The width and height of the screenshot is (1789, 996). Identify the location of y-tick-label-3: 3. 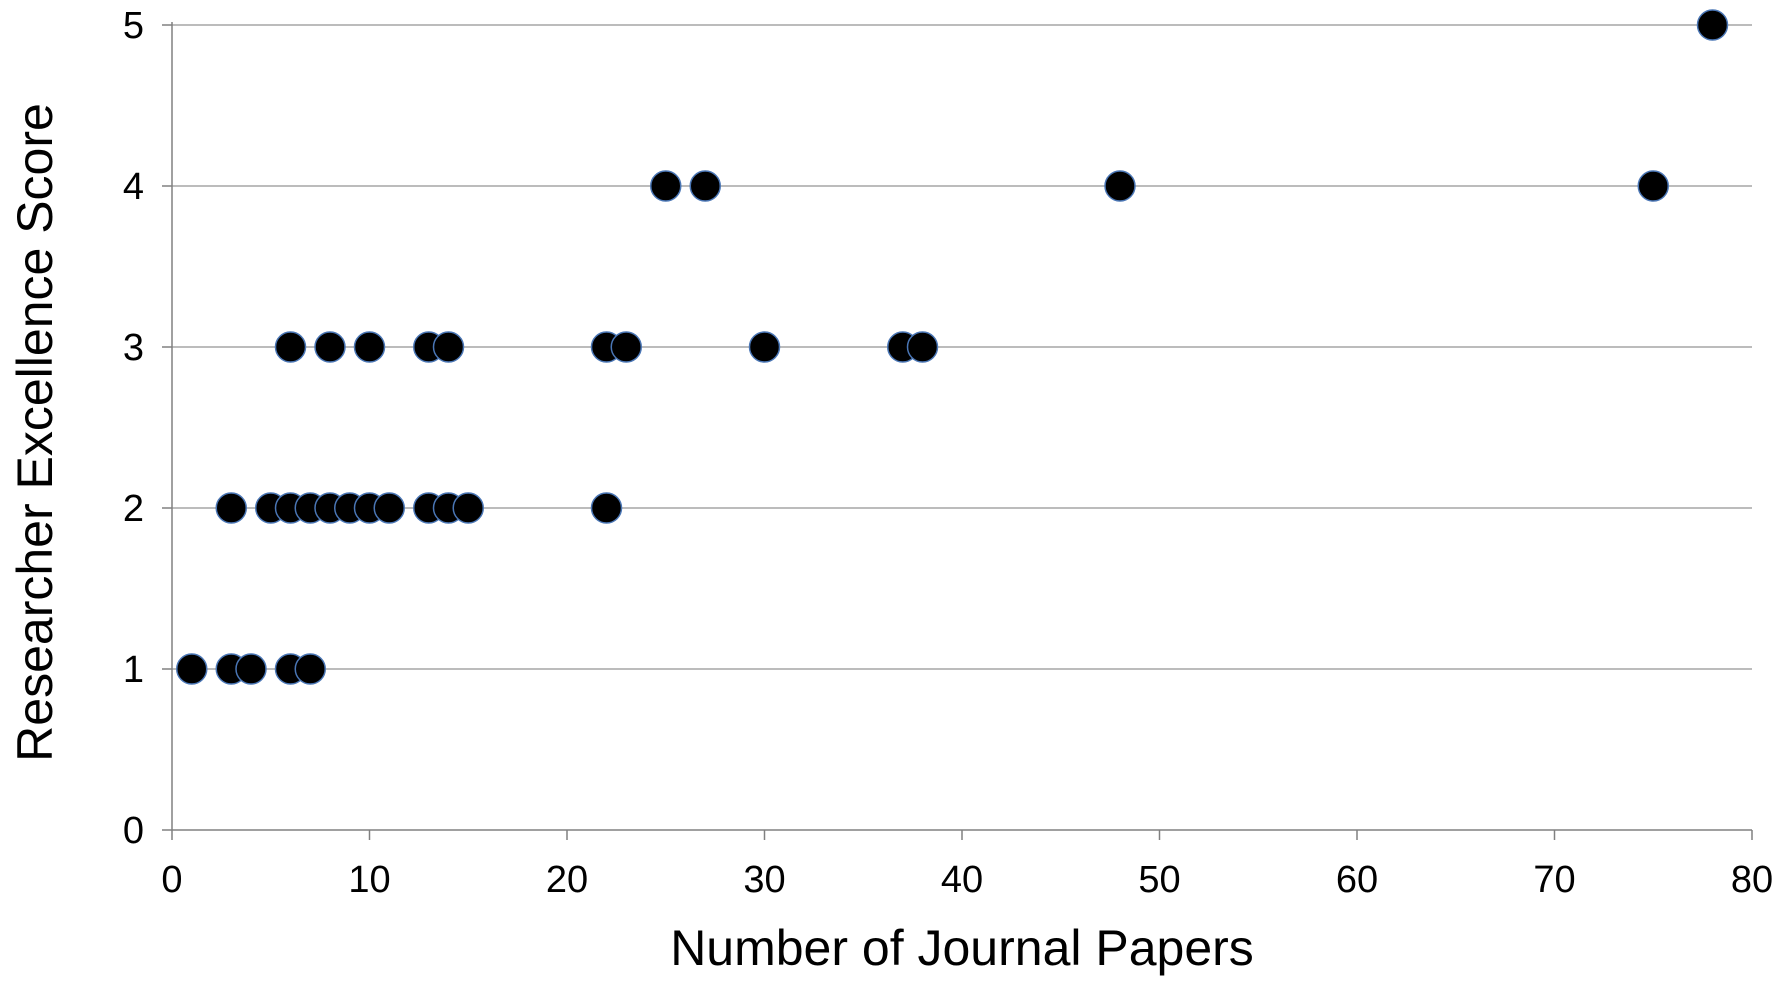
(133, 348).